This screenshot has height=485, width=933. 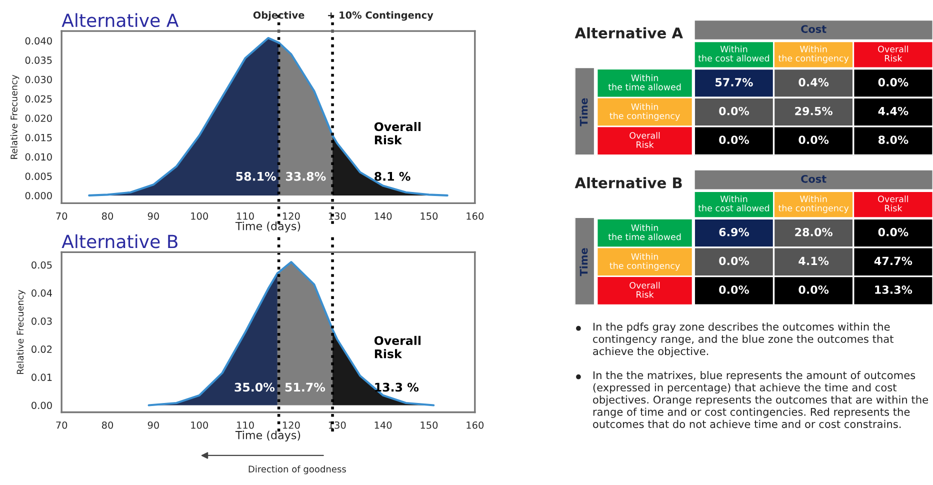 I want to click on data-label: 4.1%, so click(x=813, y=261).